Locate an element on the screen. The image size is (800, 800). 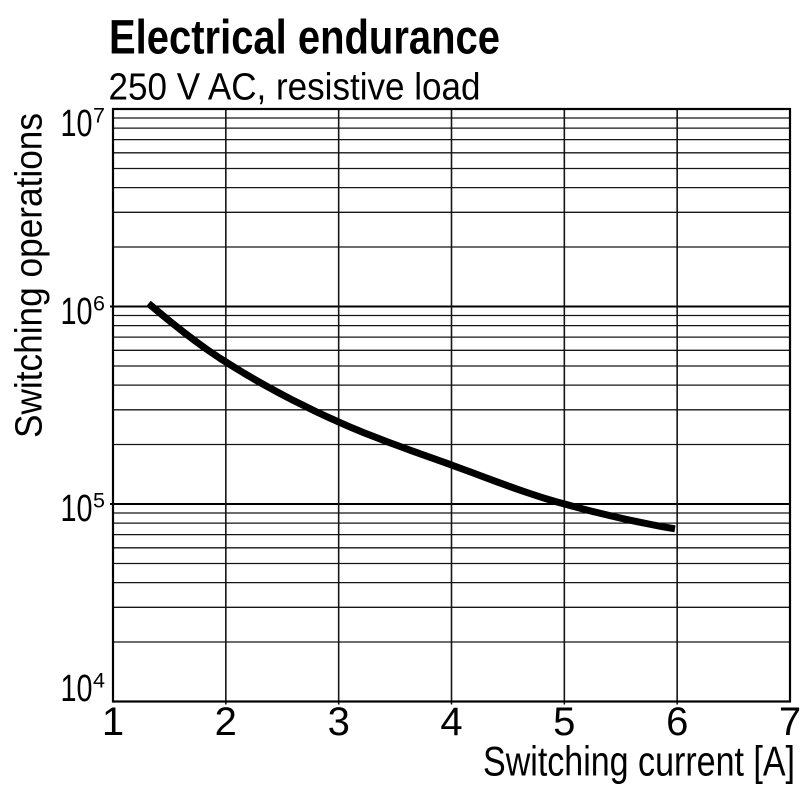
svg-text: 1 is located at coordinates (113, 722).